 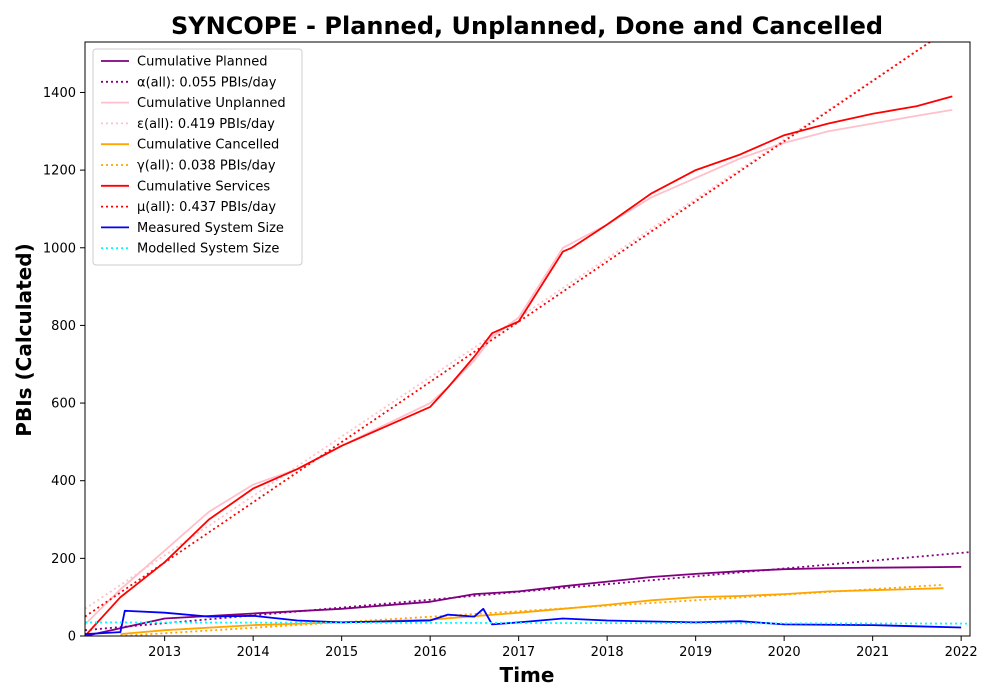 I want to click on y-tick-label: 1400, so click(x=59, y=93).